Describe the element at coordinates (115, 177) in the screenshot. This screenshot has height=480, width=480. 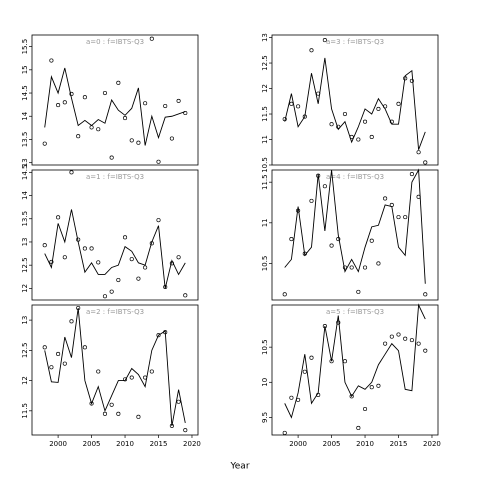
I see `panel-title: a=1 : f=IBTS-Q3` at that location.